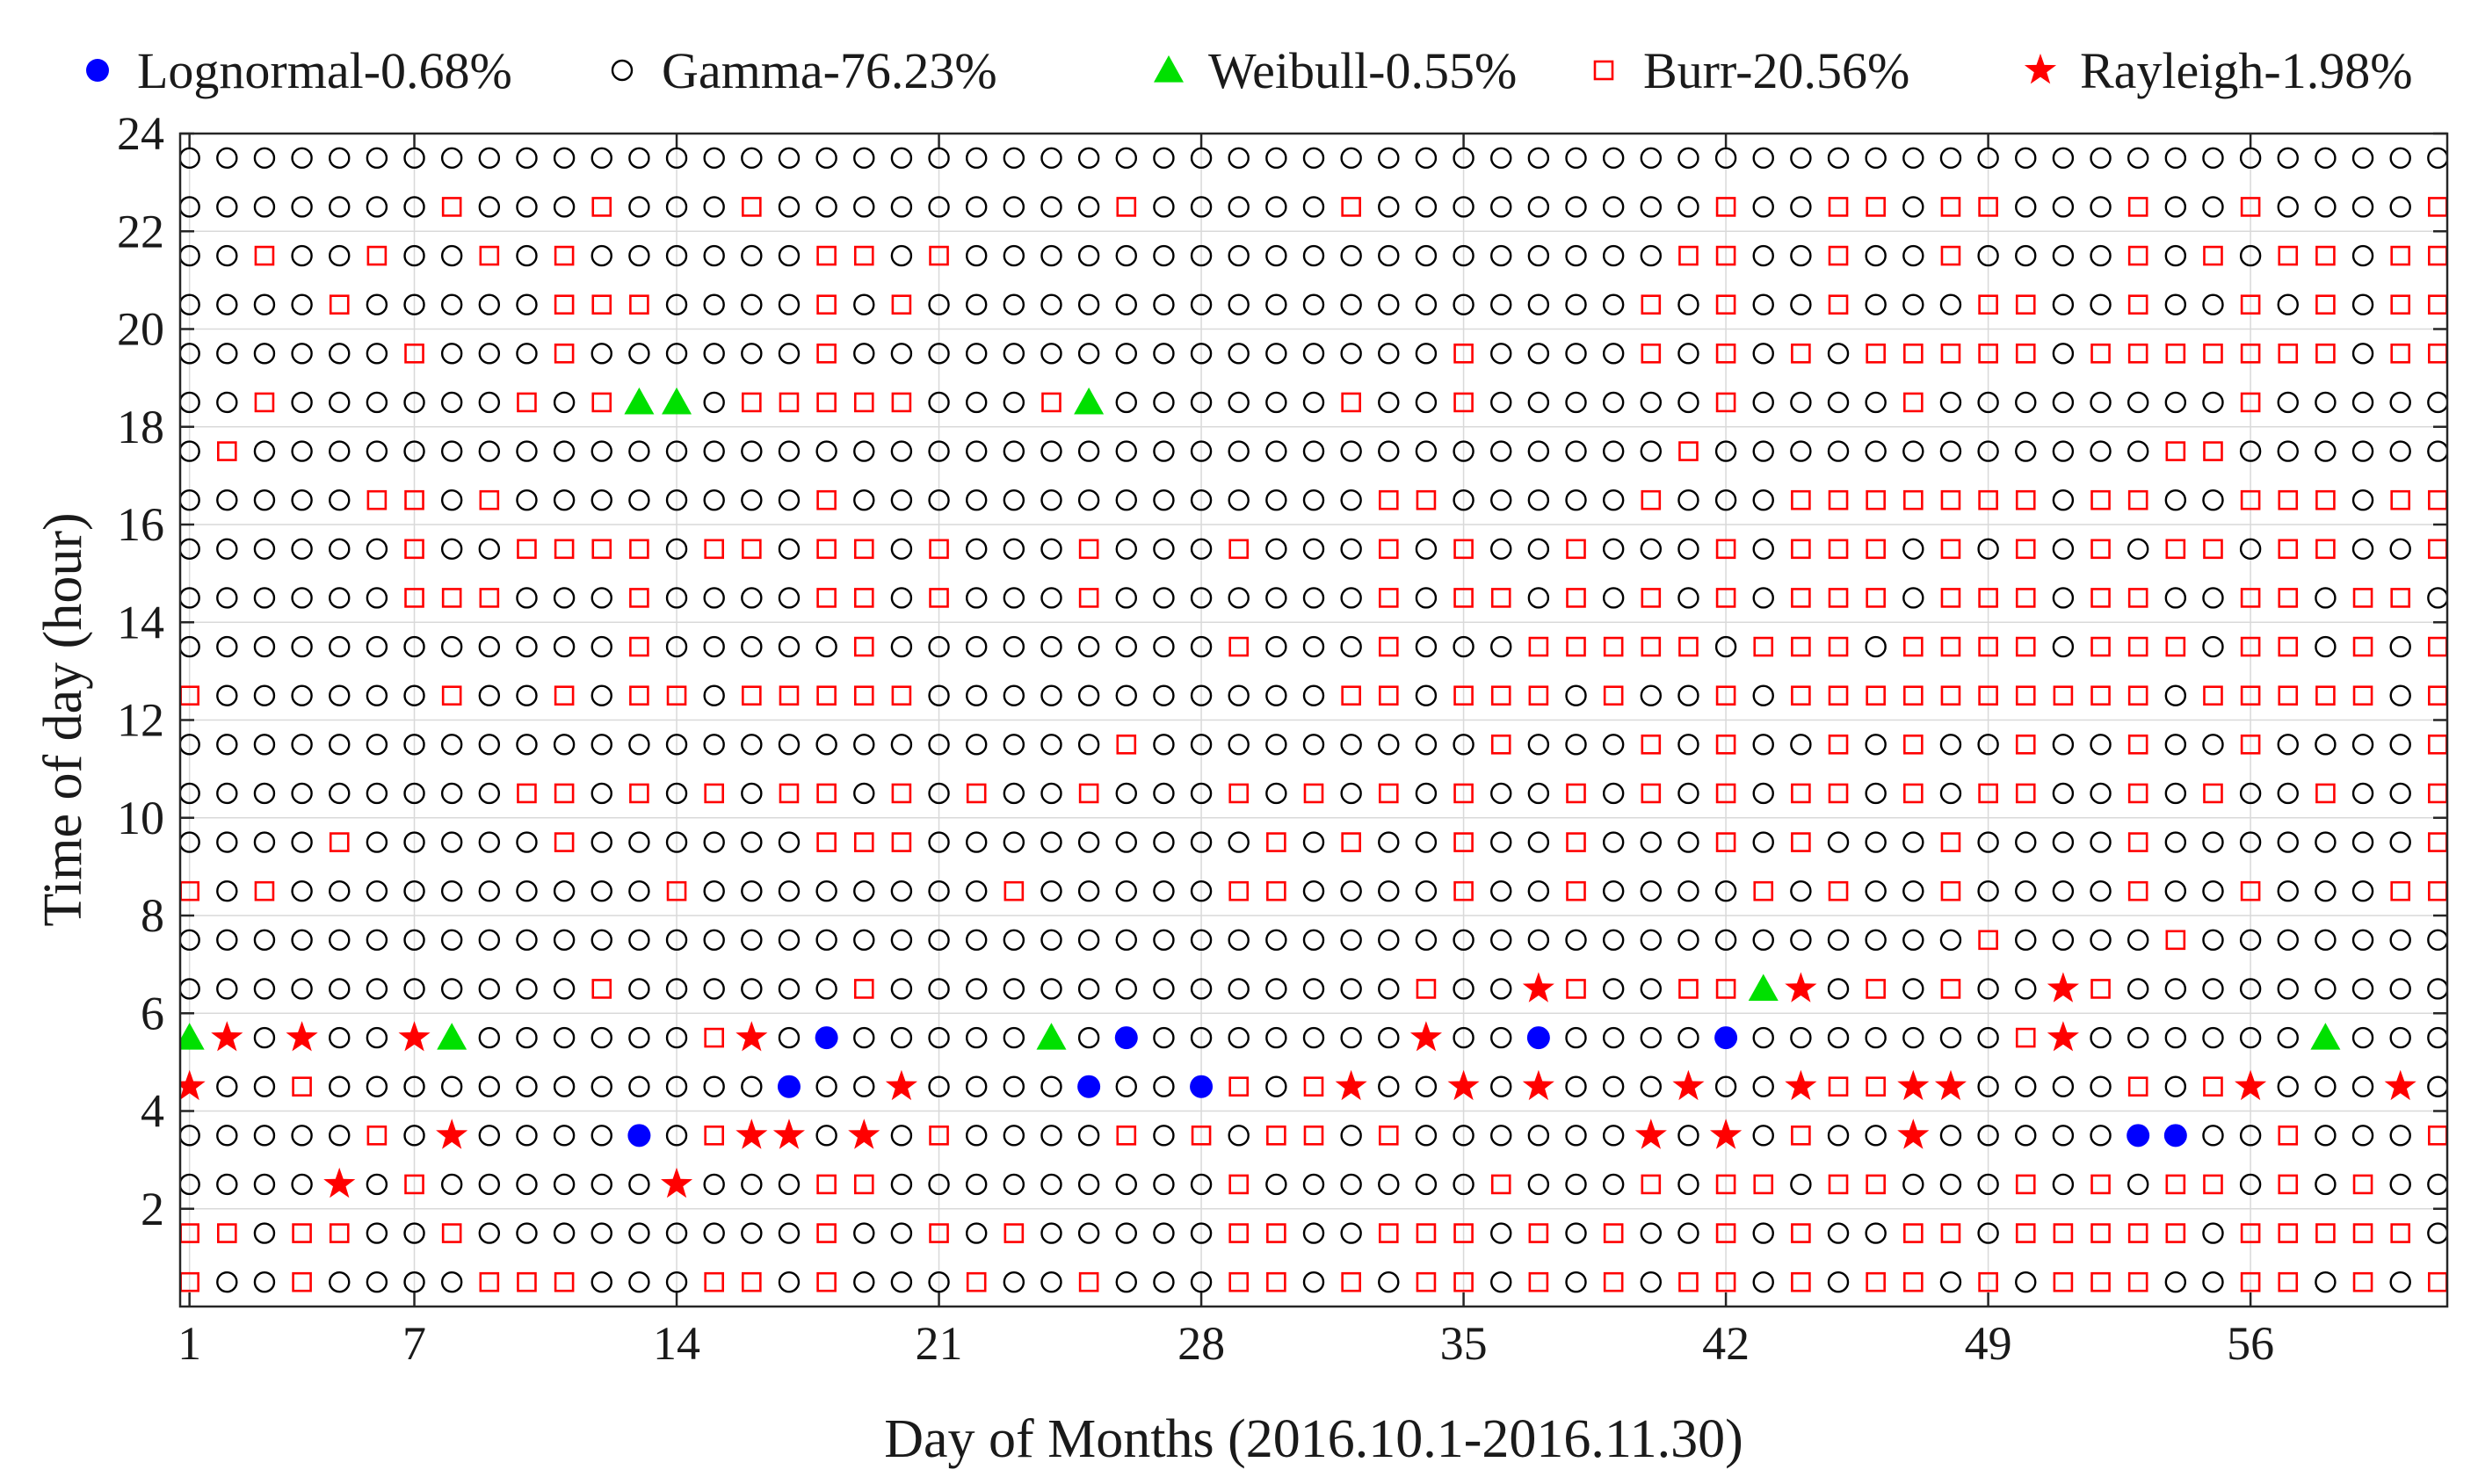 The width and height of the screenshot is (2478, 1484). What do you see at coordinates (789, 1086) in the screenshot?
I see `lognormal-point` at bounding box center [789, 1086].